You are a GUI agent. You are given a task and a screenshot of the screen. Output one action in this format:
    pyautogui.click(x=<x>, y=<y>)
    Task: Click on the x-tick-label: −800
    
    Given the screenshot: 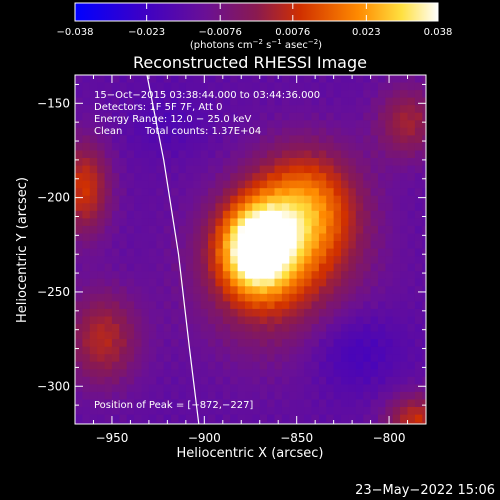 What is the action you would take?
    pyautogui.click(x=389, y=438)
    